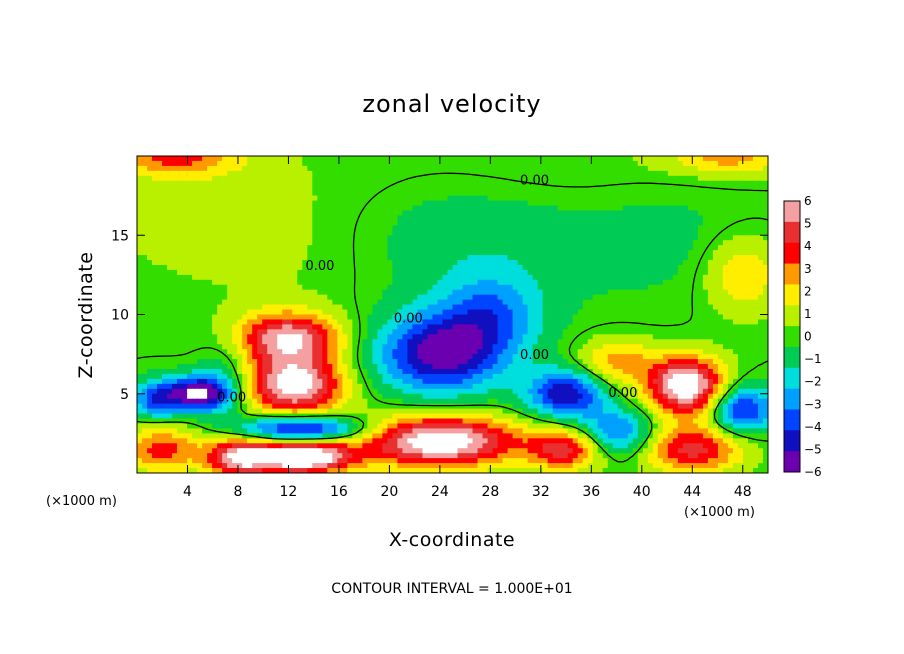 The image size is (904, 654). I want to click on y-axis-label: Z-coordinate, so click(86, 315).